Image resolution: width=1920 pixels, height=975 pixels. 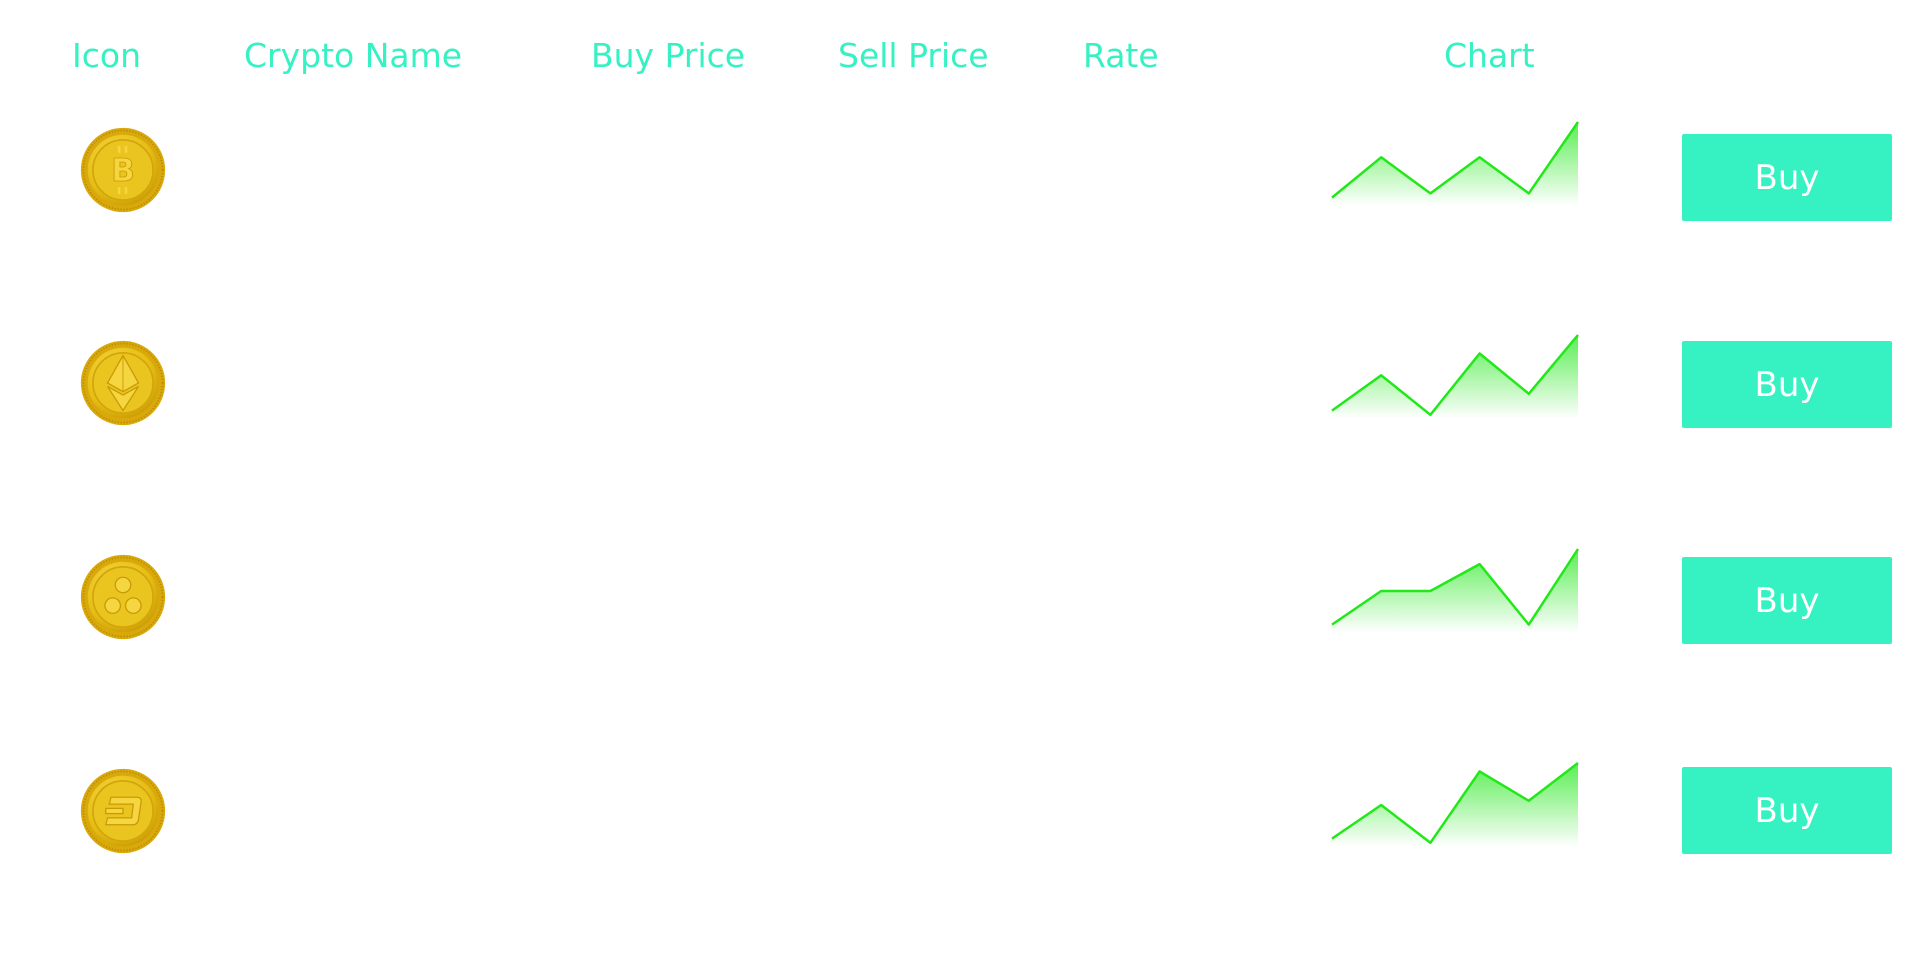 I want to click on header-sell-price: Sell Price, so click(x=913, y=55).